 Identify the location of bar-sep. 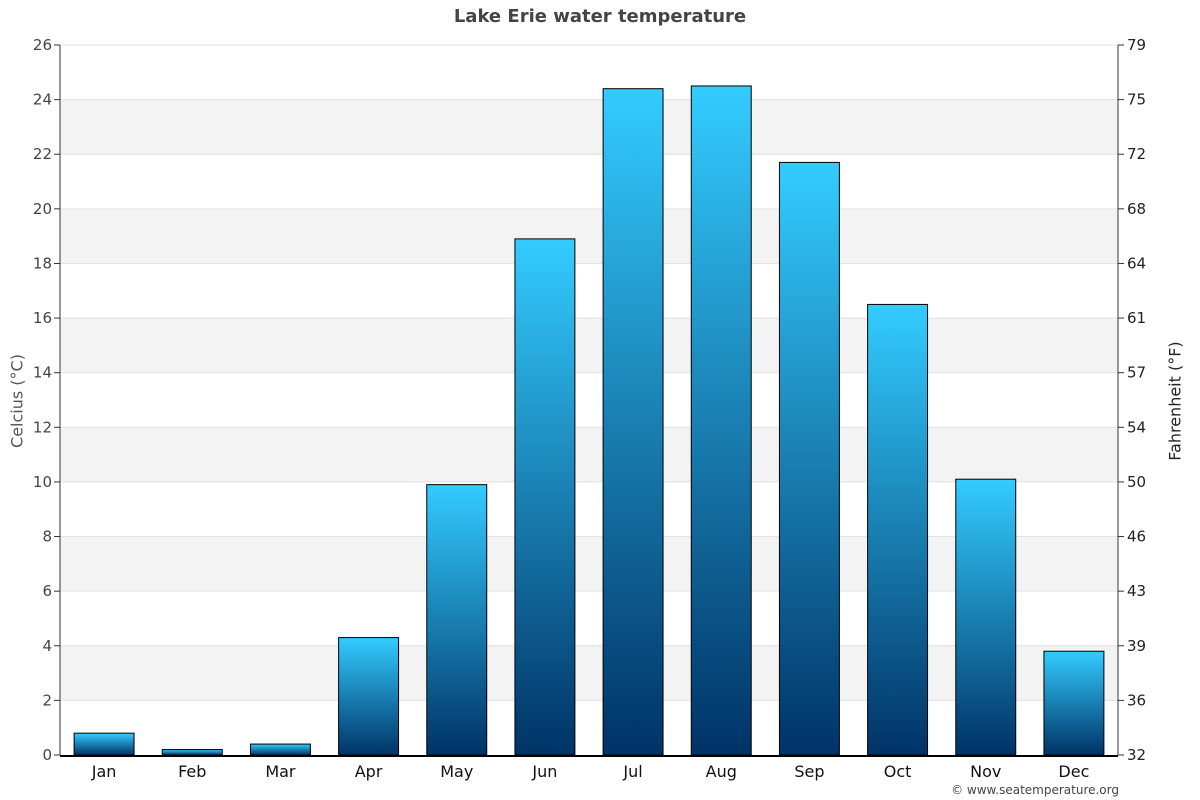
(809, 458).